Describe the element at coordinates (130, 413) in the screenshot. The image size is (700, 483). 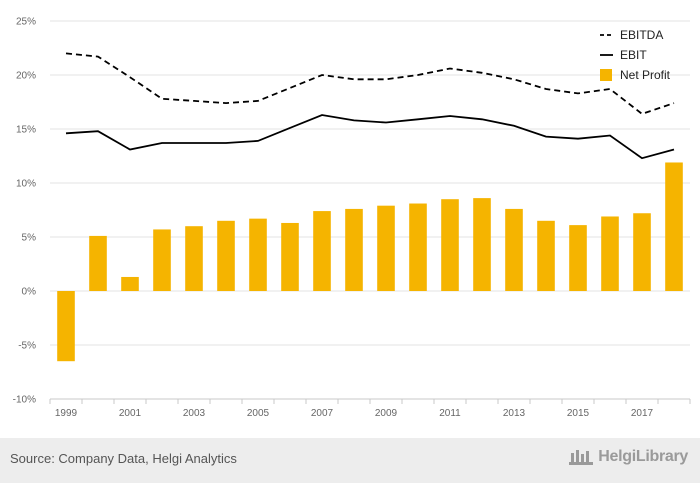
I see `x-tick-label: 2001` at that location.